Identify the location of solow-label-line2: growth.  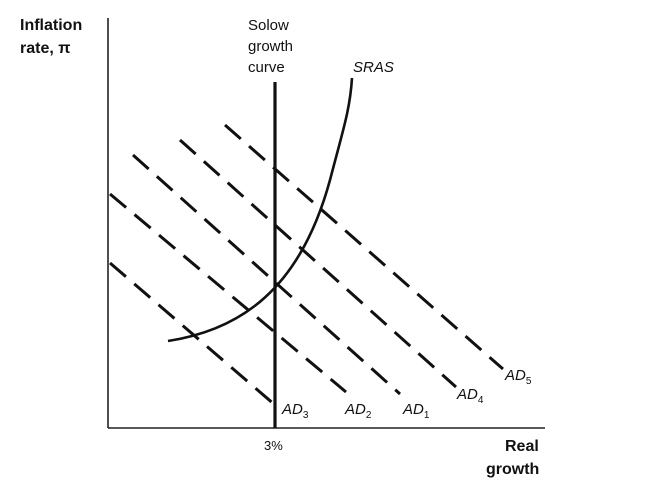
(270, 46).